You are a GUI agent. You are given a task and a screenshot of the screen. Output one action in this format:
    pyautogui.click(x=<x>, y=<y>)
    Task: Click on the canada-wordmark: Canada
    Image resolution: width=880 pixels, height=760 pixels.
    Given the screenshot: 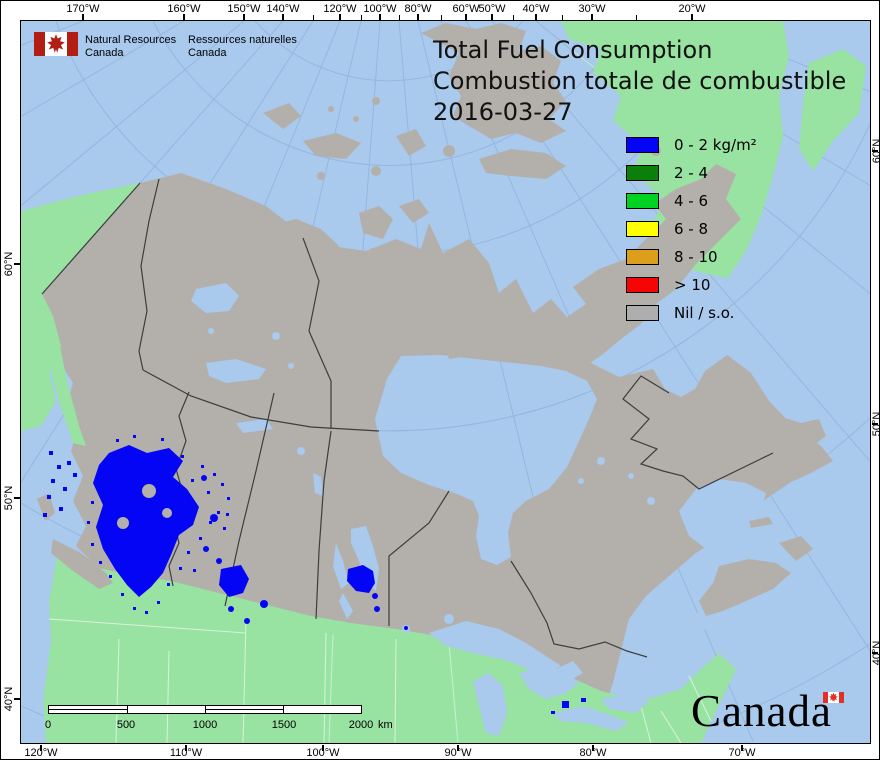 What is the action you would take?
    pyautogui.click(x=761, y=711)
    